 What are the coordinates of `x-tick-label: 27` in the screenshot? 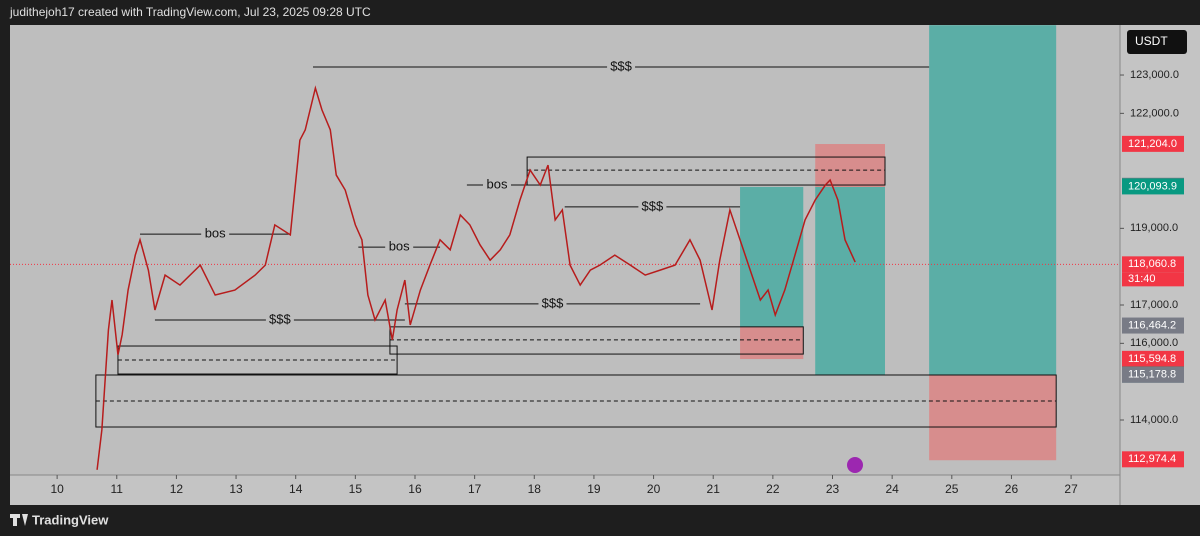 It's located at (1071, 489).